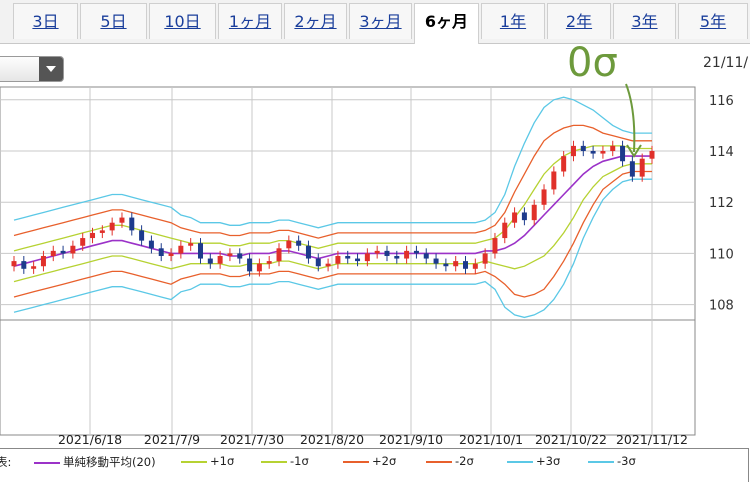 The height and width of the screenshot is (482, 750). What do you see at coordinates (299, 461) in the screenshot?
I see `legend-label-2: -1σ` at bounding box center [299, 461].